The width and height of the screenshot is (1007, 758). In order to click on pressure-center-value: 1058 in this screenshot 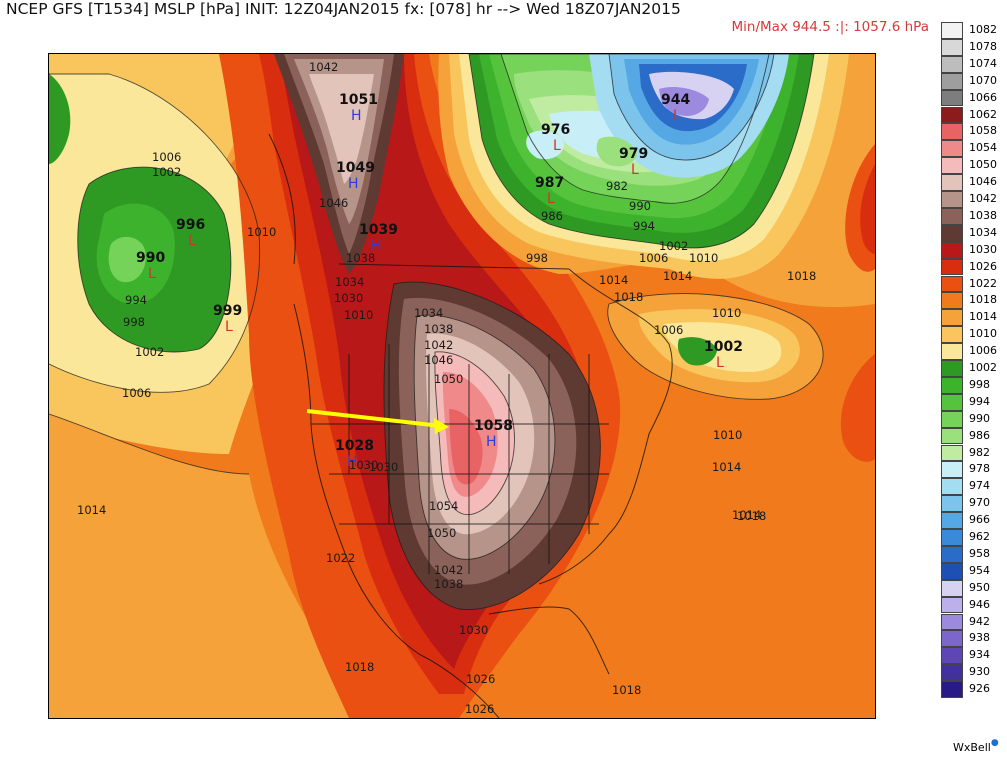, I will do `click(493, 426)`.